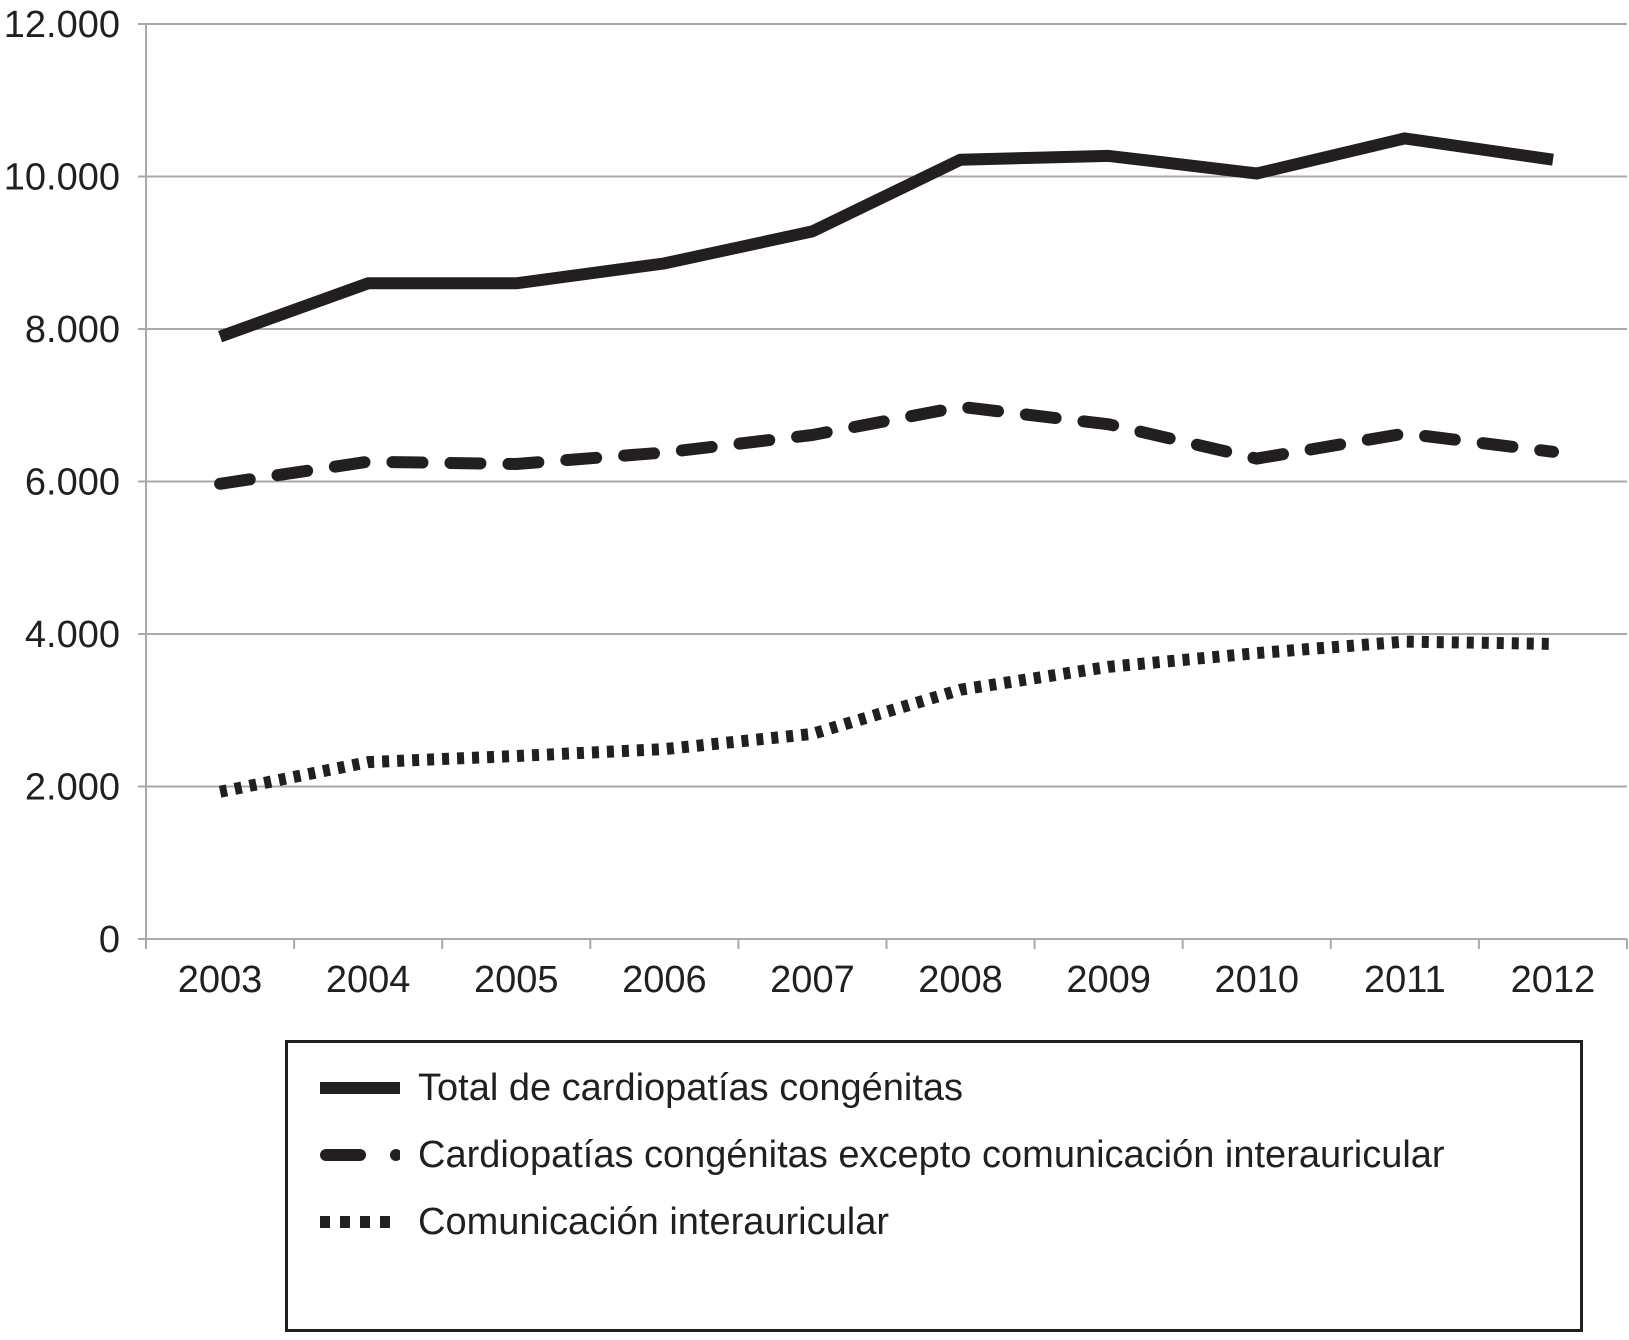 This screenshot has width=1629, height=1340. Describe the element at coordinates (72, 635) in the screenshot. I see `y-tick-label: 4.000` at that location.